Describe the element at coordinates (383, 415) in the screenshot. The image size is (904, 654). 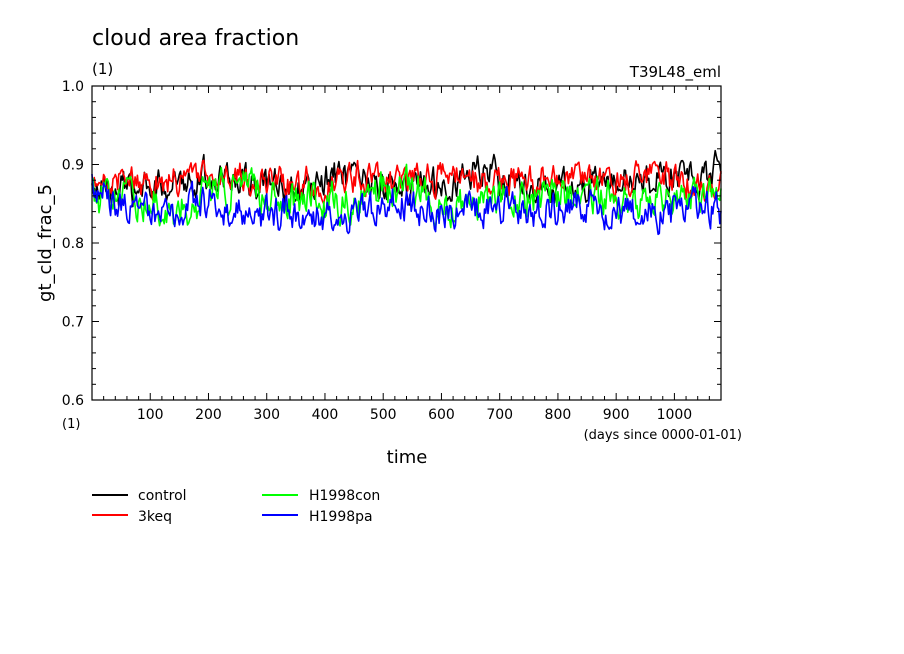
I see `x-tick-label: 500` at that location.